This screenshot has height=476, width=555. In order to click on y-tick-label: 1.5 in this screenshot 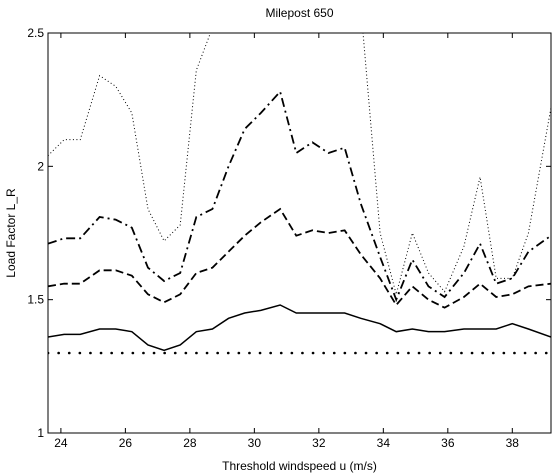, I will do `click(35, 300)`.